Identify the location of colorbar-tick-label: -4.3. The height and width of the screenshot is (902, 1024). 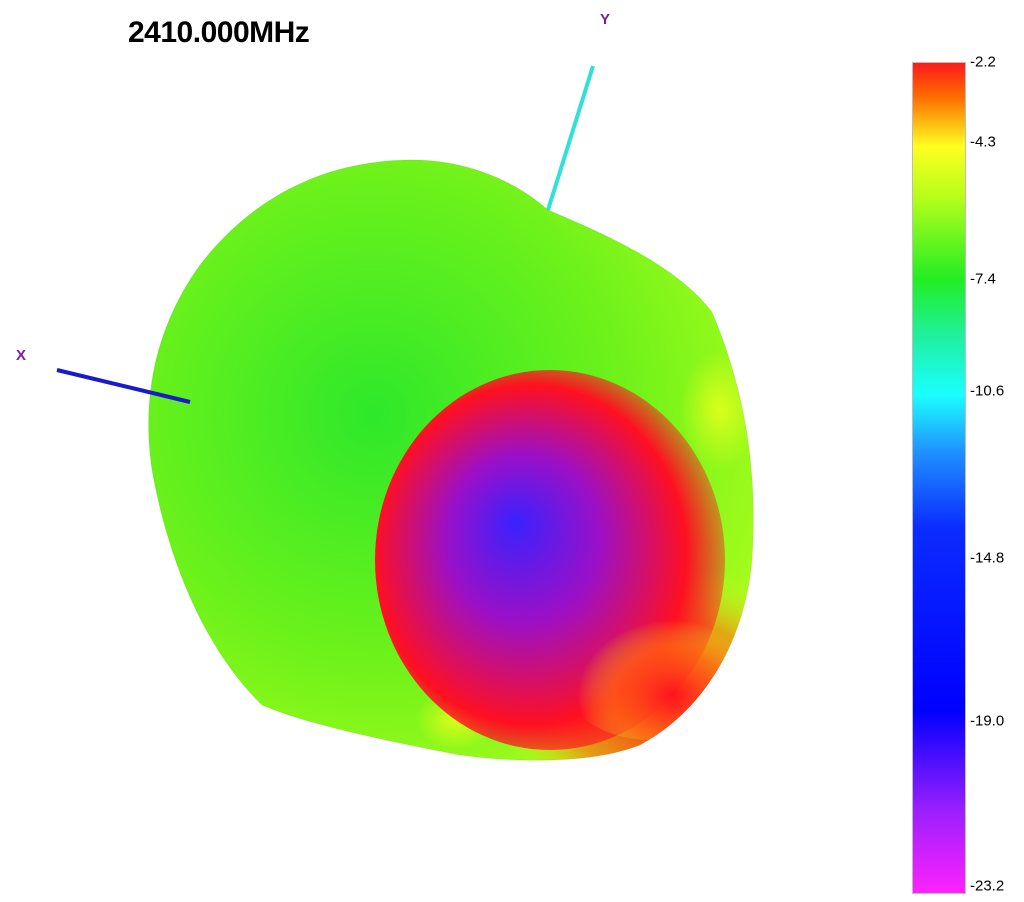
(983, 142).